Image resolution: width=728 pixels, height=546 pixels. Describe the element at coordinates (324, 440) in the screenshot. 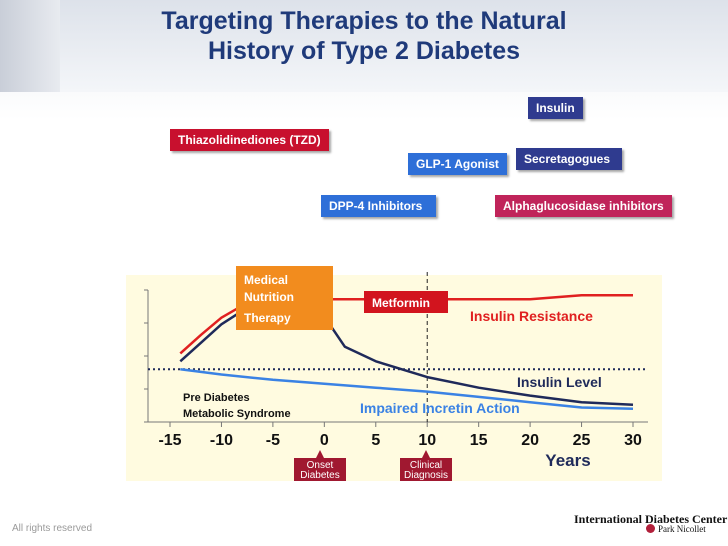

I see `x-tick-label-0: 0` at that location.